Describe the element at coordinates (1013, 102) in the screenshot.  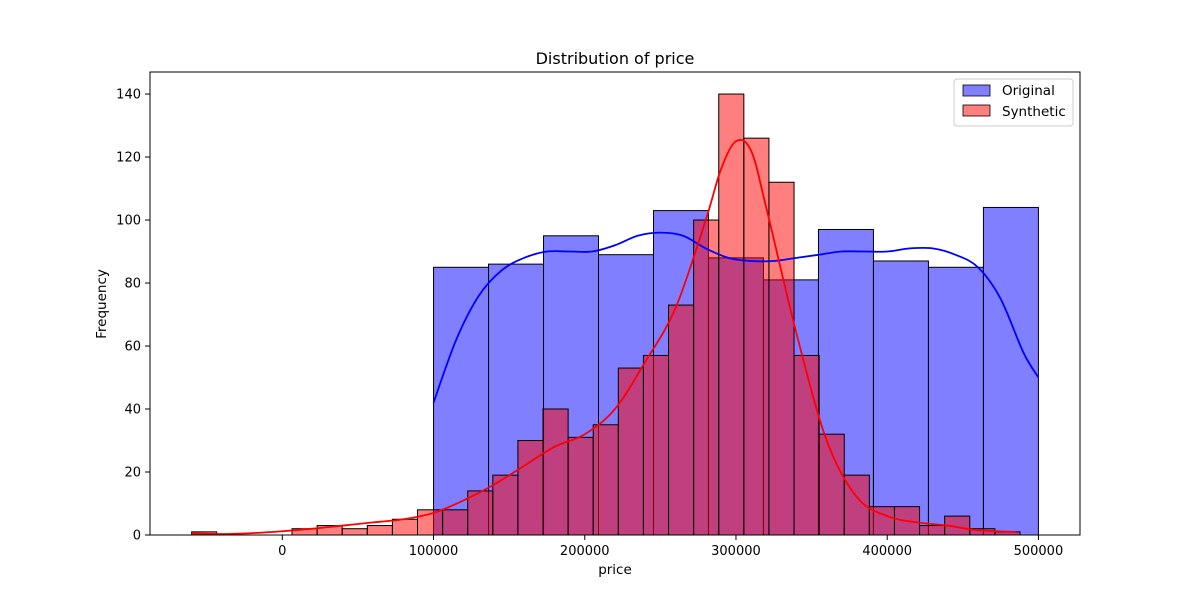
I see `legend: Original Synthetic` at that location.